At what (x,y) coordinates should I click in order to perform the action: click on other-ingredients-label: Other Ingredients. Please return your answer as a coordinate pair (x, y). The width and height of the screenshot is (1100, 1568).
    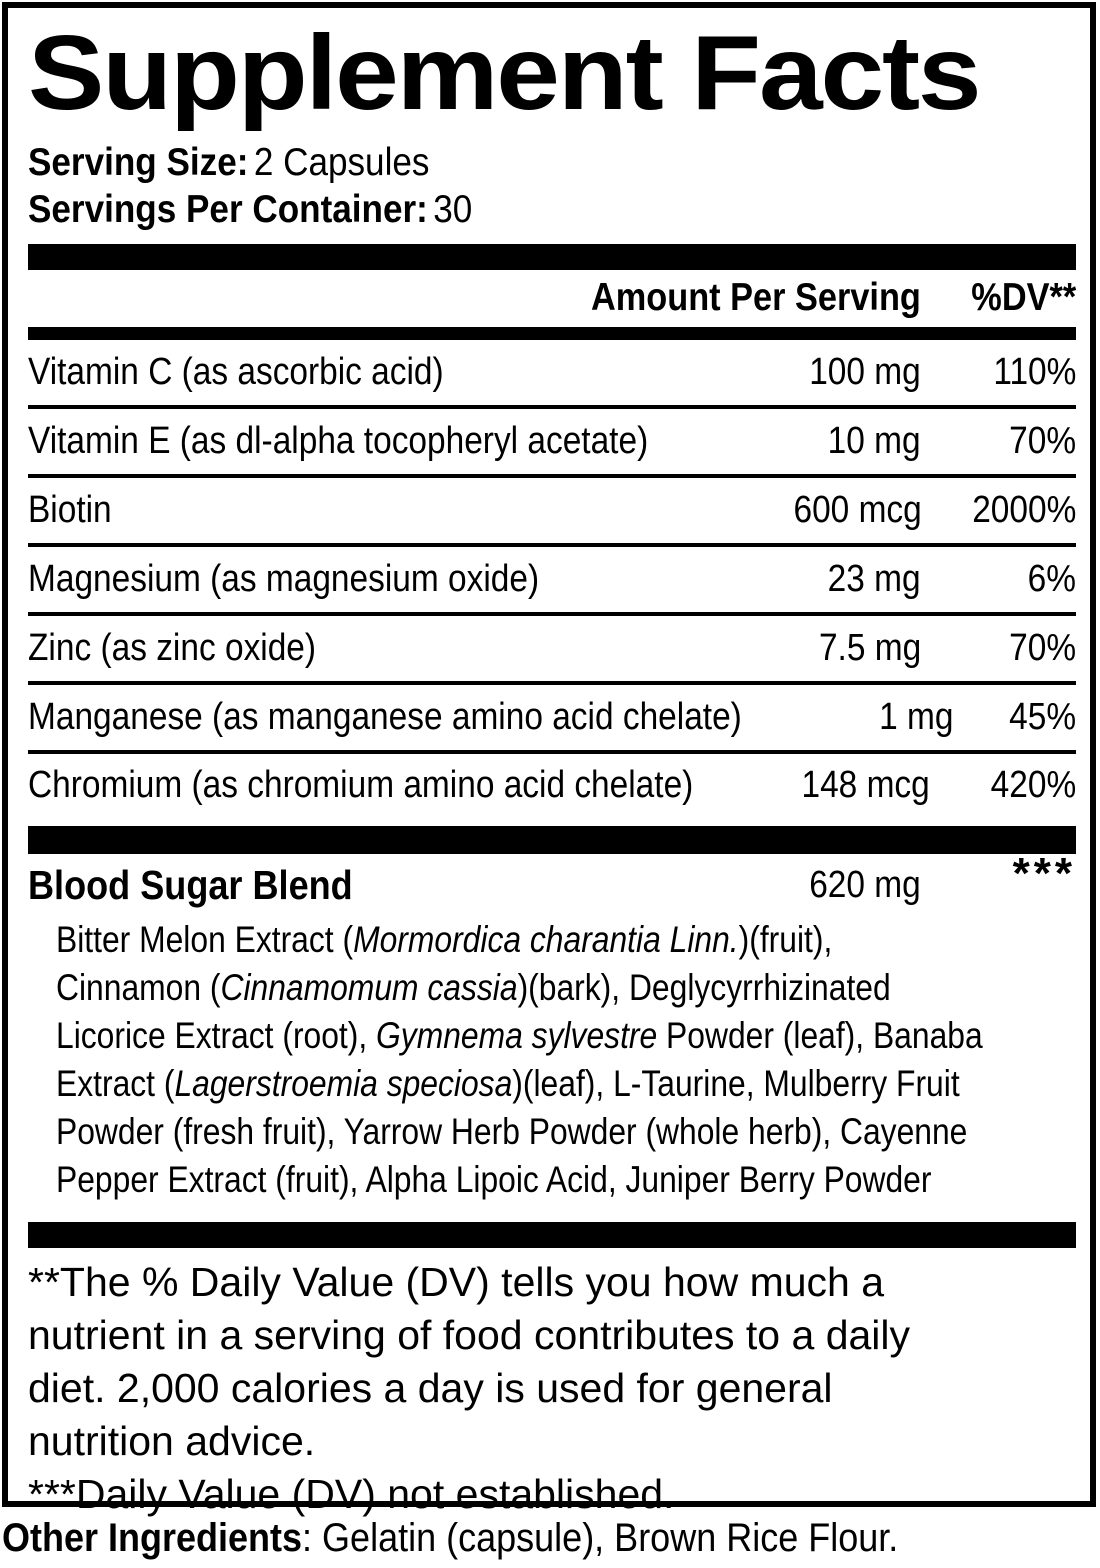
    Looking at the image, I should click on (152, 1538).